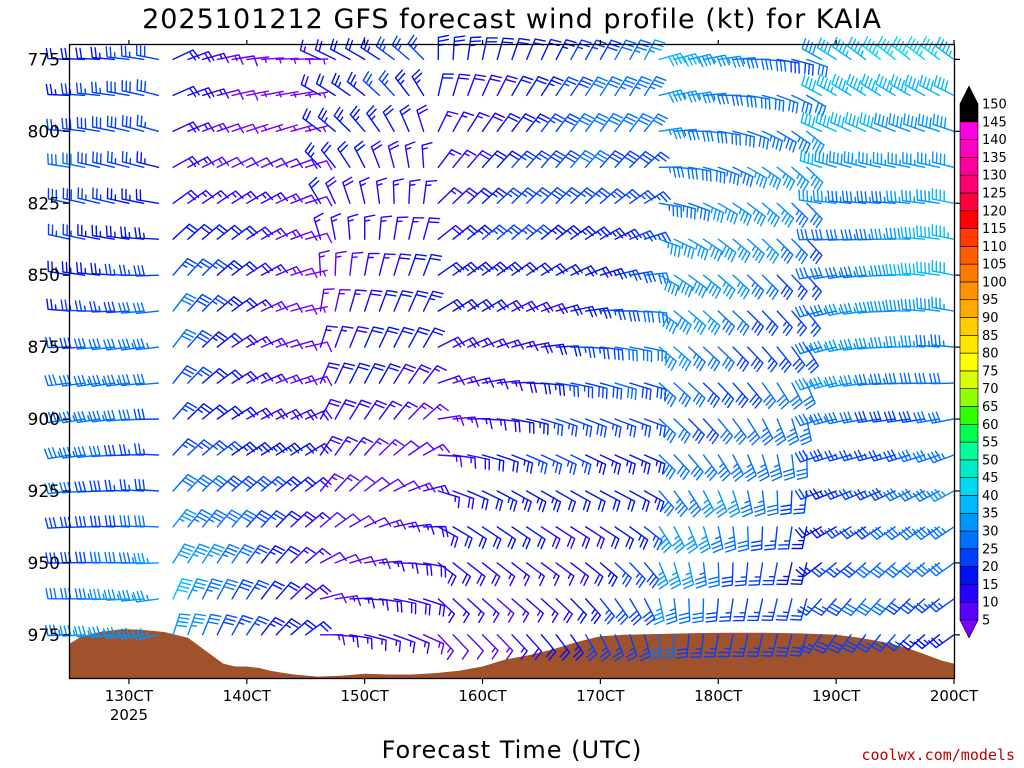  What do you see at coordinates (247, 696) in the screenshot?
I see `x-tick-label: 140CT` at bounding box center [247, 696].